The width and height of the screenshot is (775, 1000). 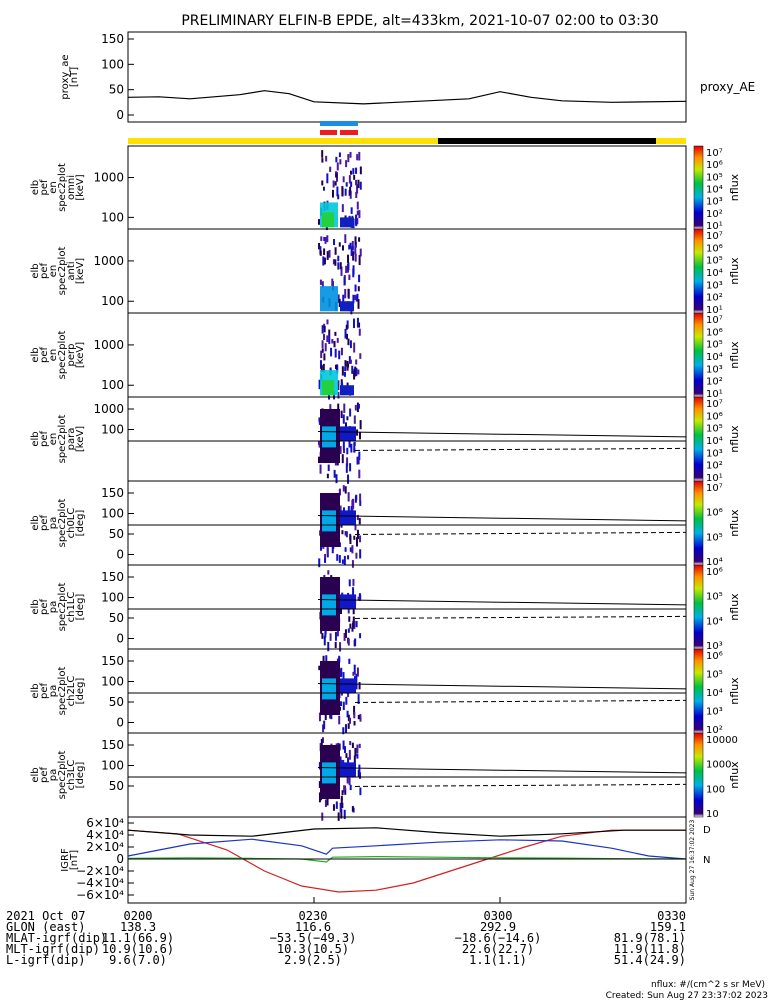 I want to click on footer-cell: 9.6(7.0), so click(x=138, y=960).